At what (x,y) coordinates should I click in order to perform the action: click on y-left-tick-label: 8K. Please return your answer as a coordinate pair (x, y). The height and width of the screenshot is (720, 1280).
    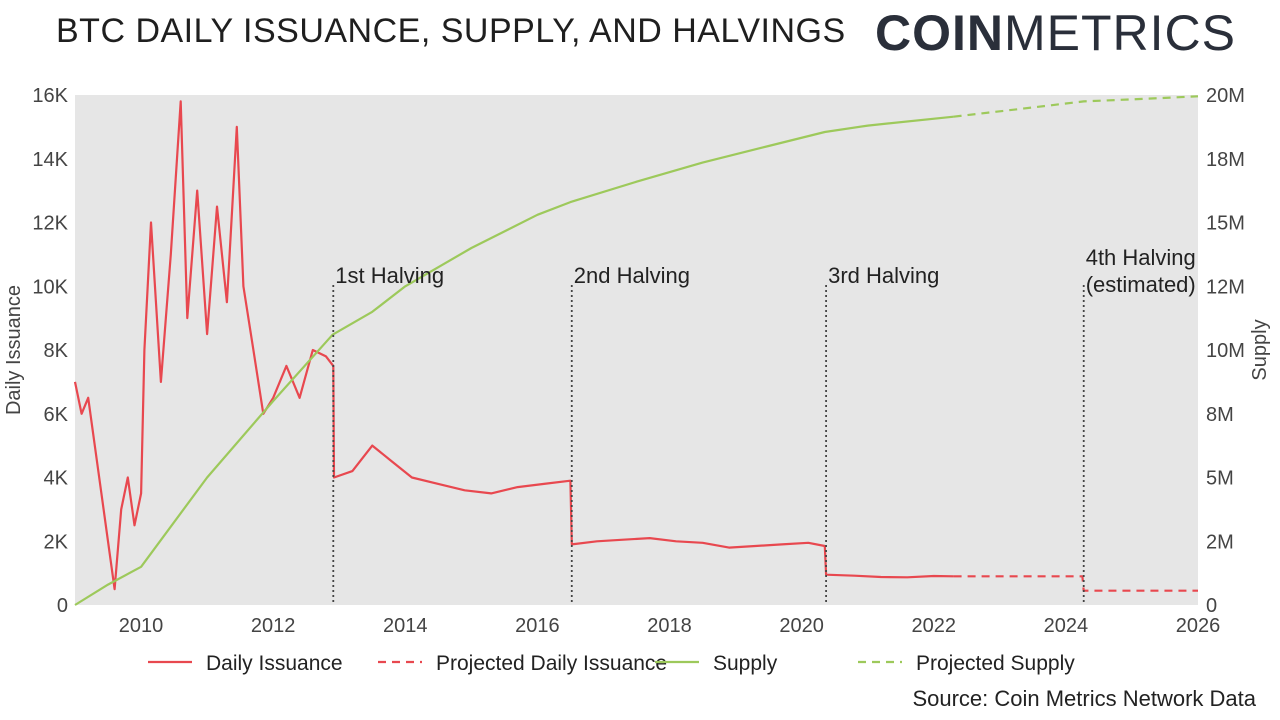
    Looking at the image, I should click on (56, 351).